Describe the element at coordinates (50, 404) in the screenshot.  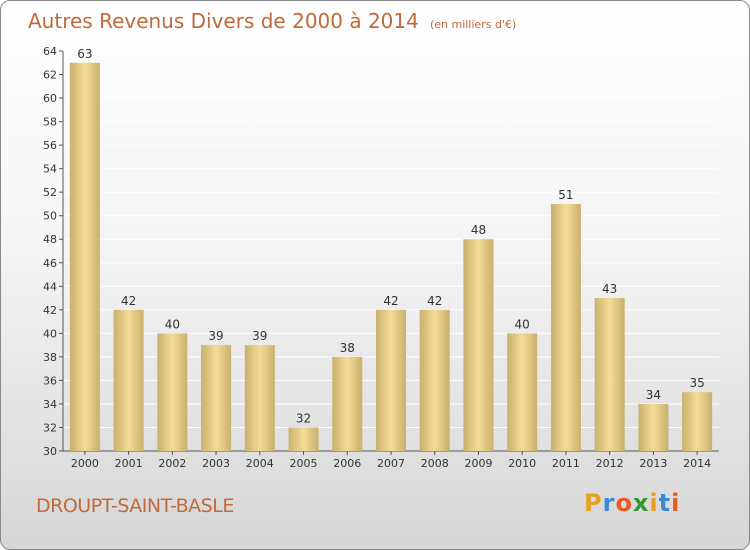
I see `y-tick-label: 34` at that location.